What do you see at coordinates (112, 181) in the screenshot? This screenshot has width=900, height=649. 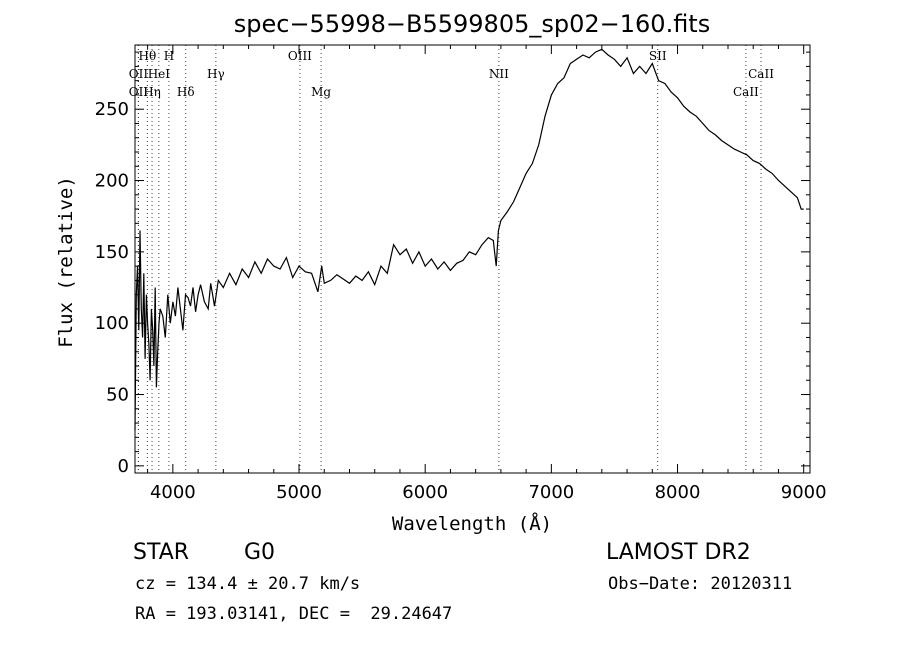 I see `y-tick-label: 200` at bounding box center [112, 181].